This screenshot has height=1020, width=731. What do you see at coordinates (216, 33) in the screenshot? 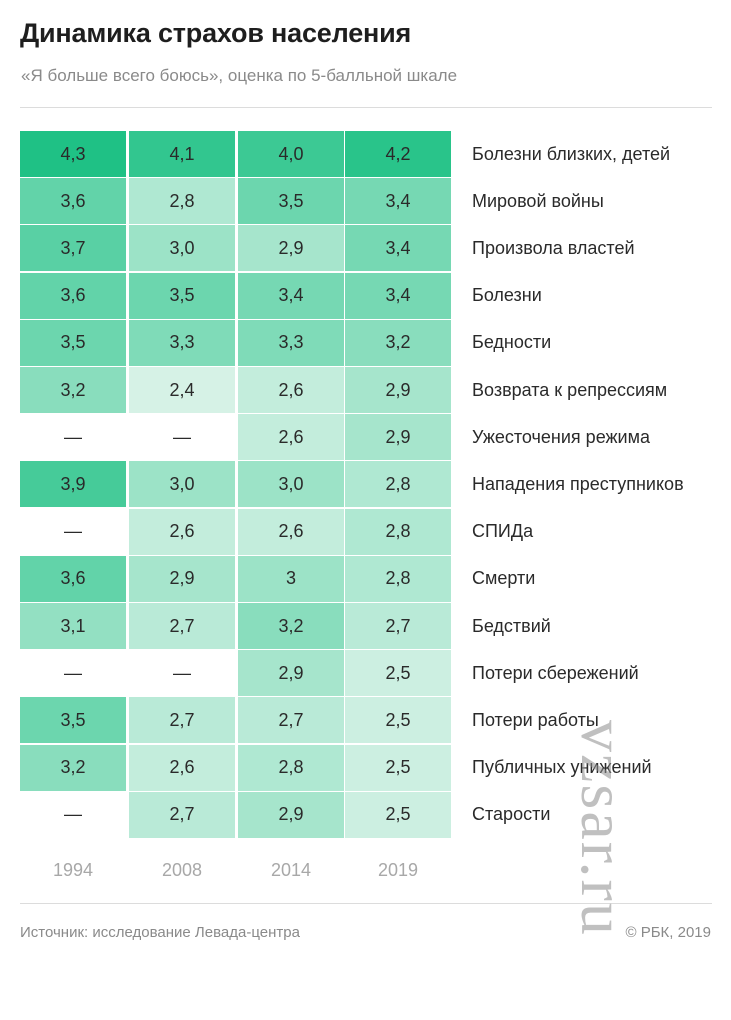
I see `chart-title: Динамика страхов населения` at bounding box center [216, 33].